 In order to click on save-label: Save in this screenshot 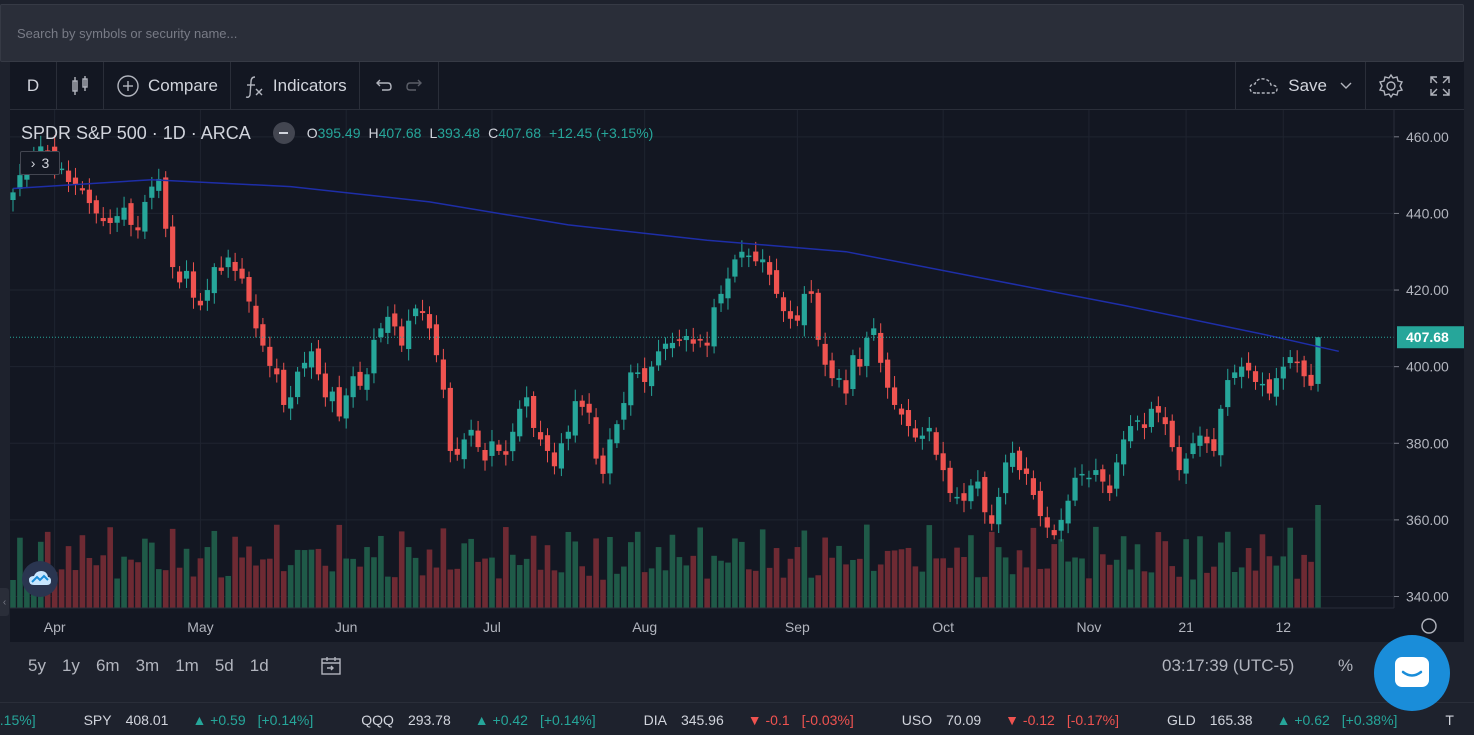, I will do `click(1307, 85)`.